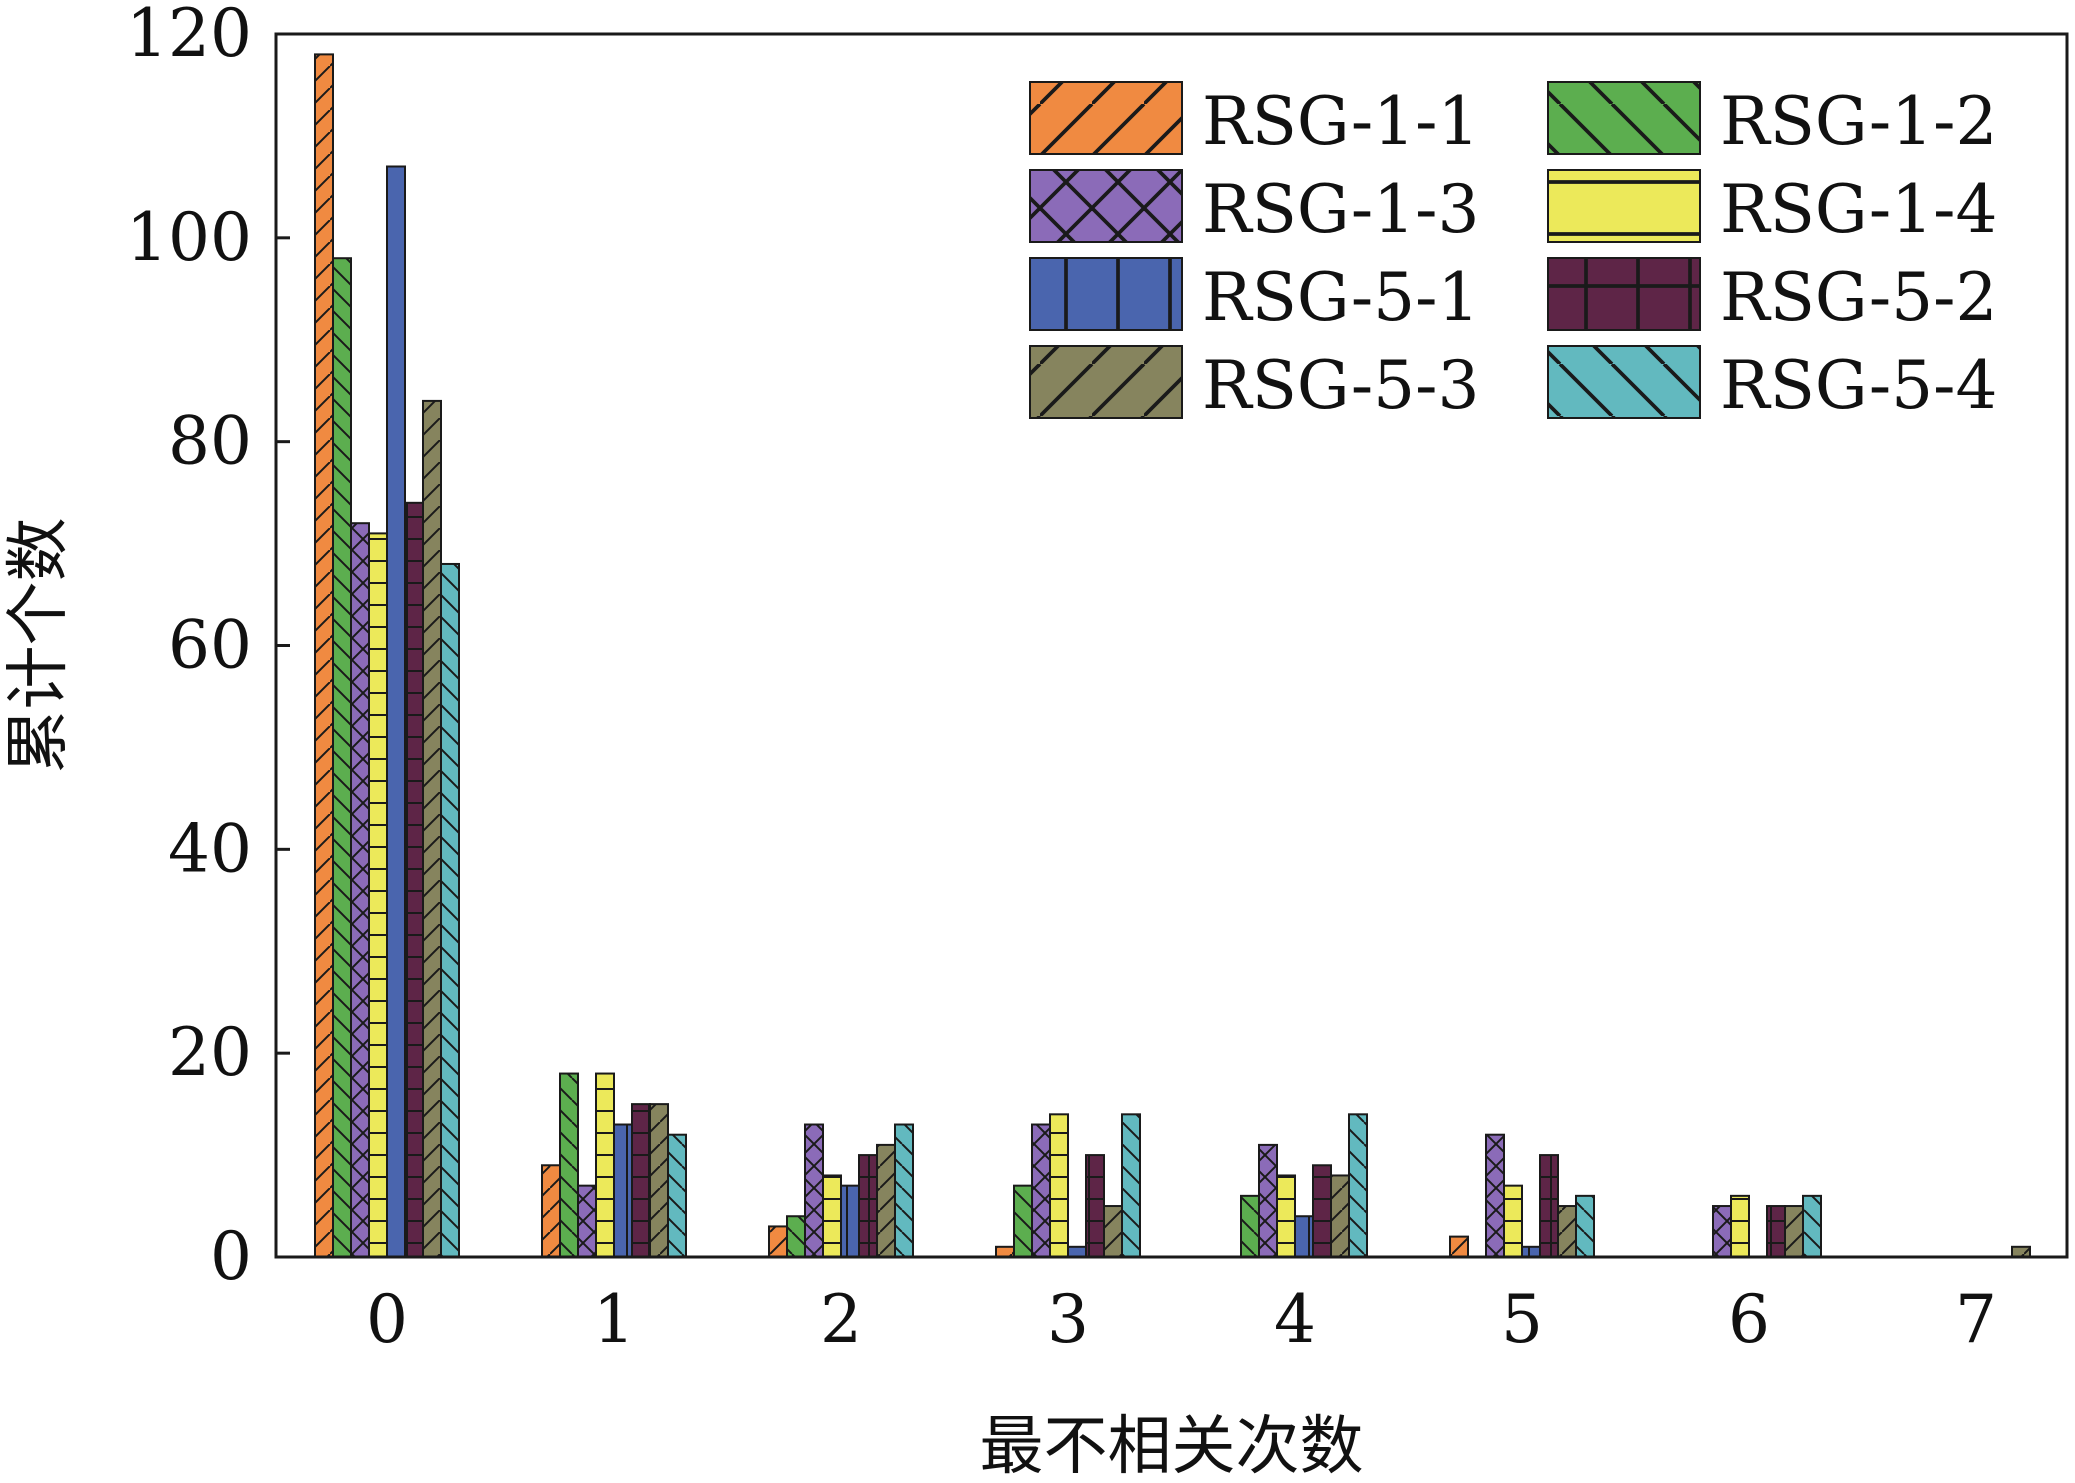 This screenshot has height=1483, width=2075. I want to click on legend-label: RSG-1-2, so click(1858, 121).